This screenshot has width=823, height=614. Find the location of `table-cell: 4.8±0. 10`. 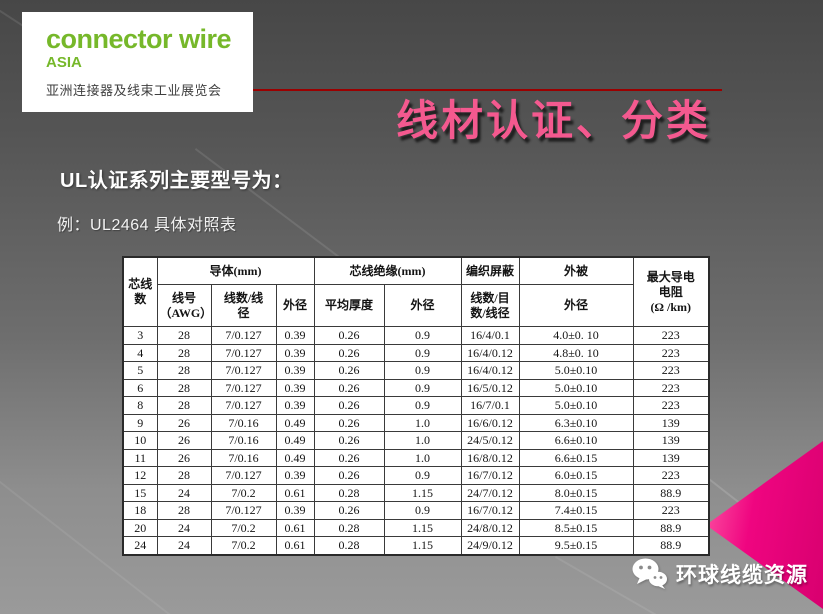

table-cell: 4.8±0. 10 is located at coordinates (576, 352).